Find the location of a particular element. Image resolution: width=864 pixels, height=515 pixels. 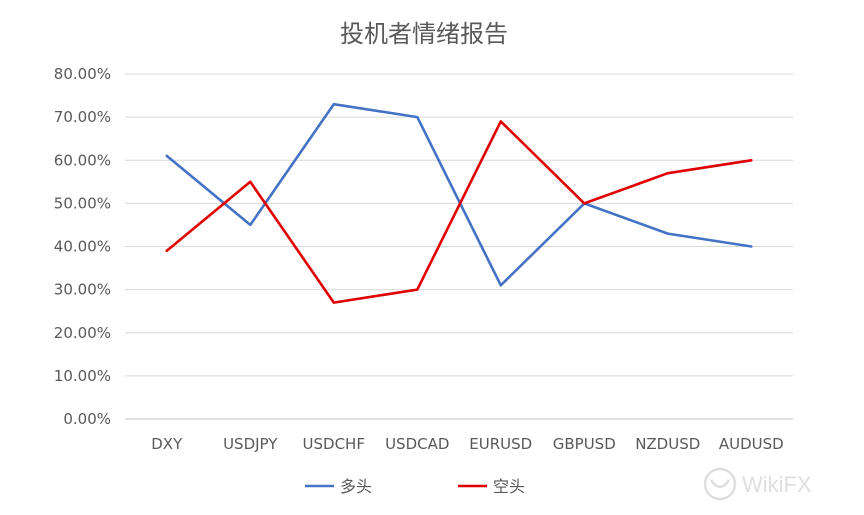

chart-title: 投机者情绪报告 is located at coordinates (424, 34).